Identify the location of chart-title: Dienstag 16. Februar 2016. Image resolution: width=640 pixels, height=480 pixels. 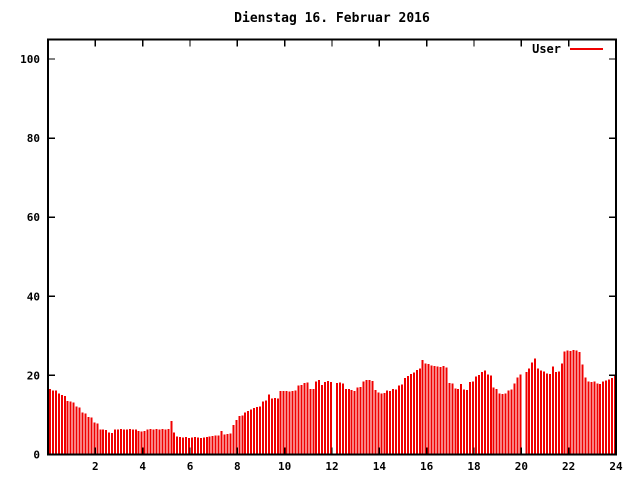
(332, 18).